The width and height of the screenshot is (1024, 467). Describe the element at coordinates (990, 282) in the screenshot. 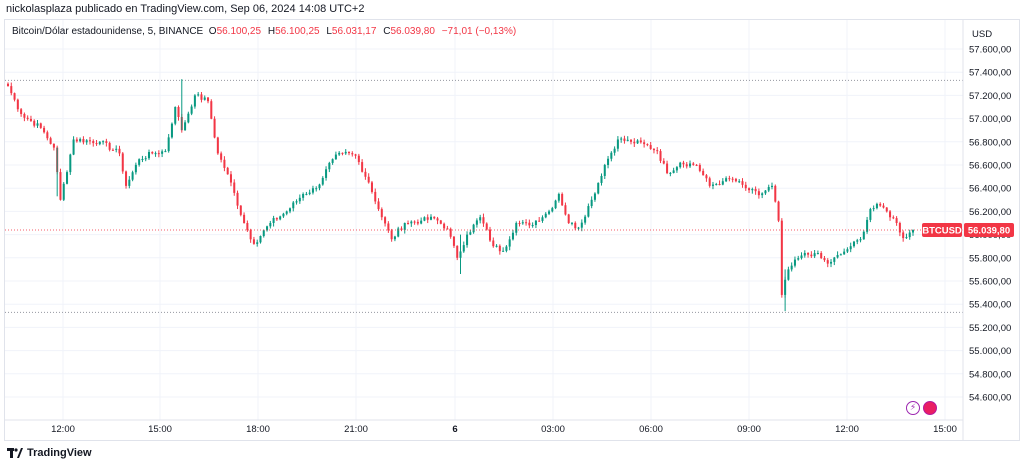

I see `price-tick-label: 55.600,00` at that location.